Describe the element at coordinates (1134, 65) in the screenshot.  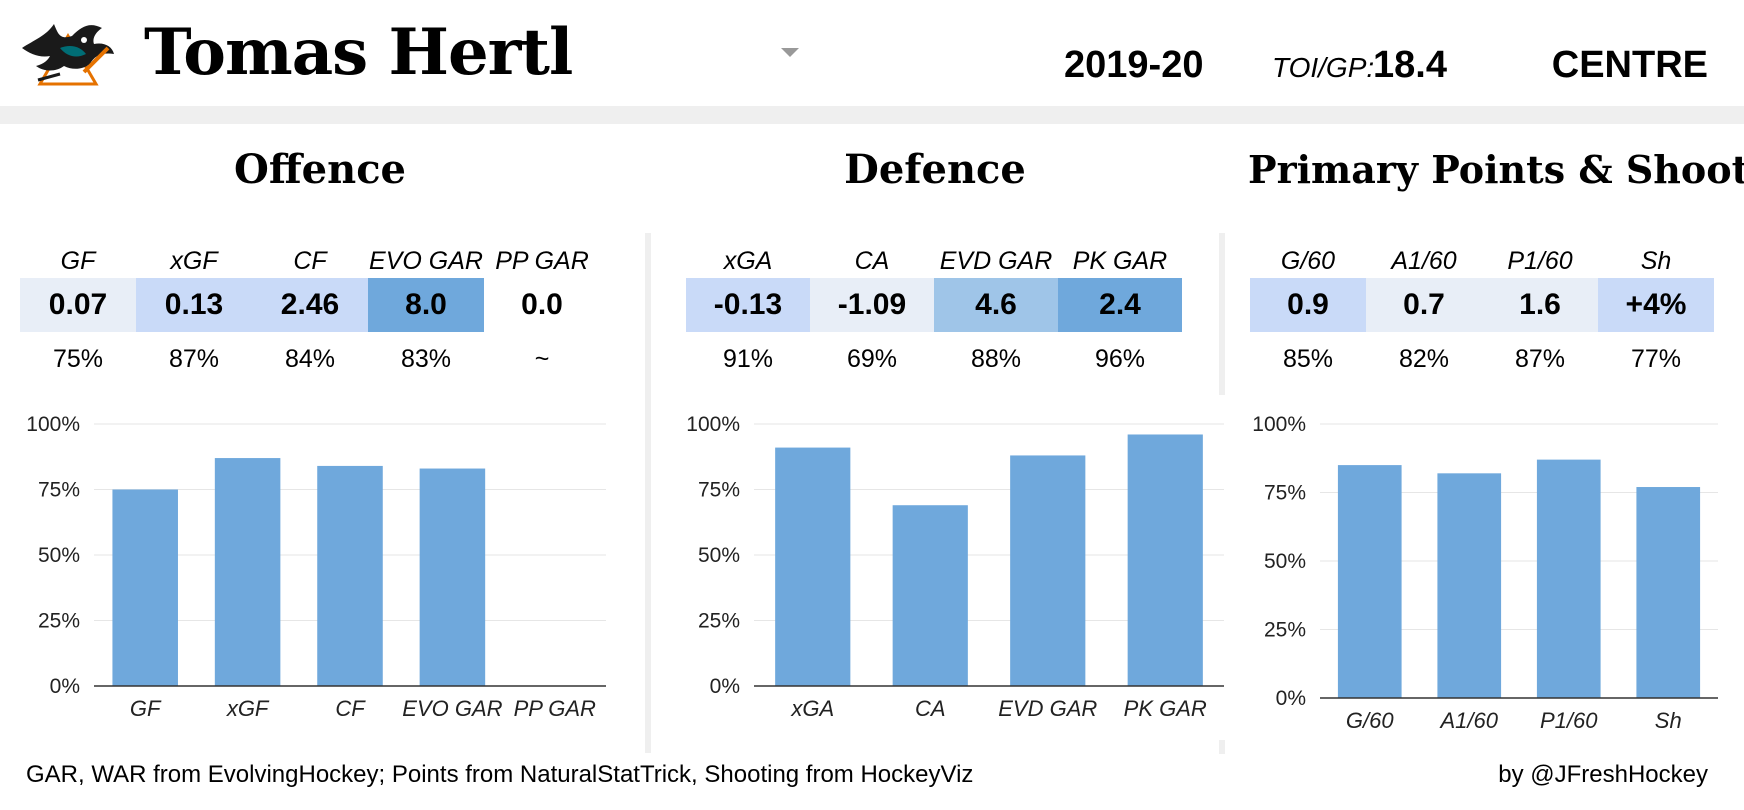
I see `season-label: 2019-20` at that location.